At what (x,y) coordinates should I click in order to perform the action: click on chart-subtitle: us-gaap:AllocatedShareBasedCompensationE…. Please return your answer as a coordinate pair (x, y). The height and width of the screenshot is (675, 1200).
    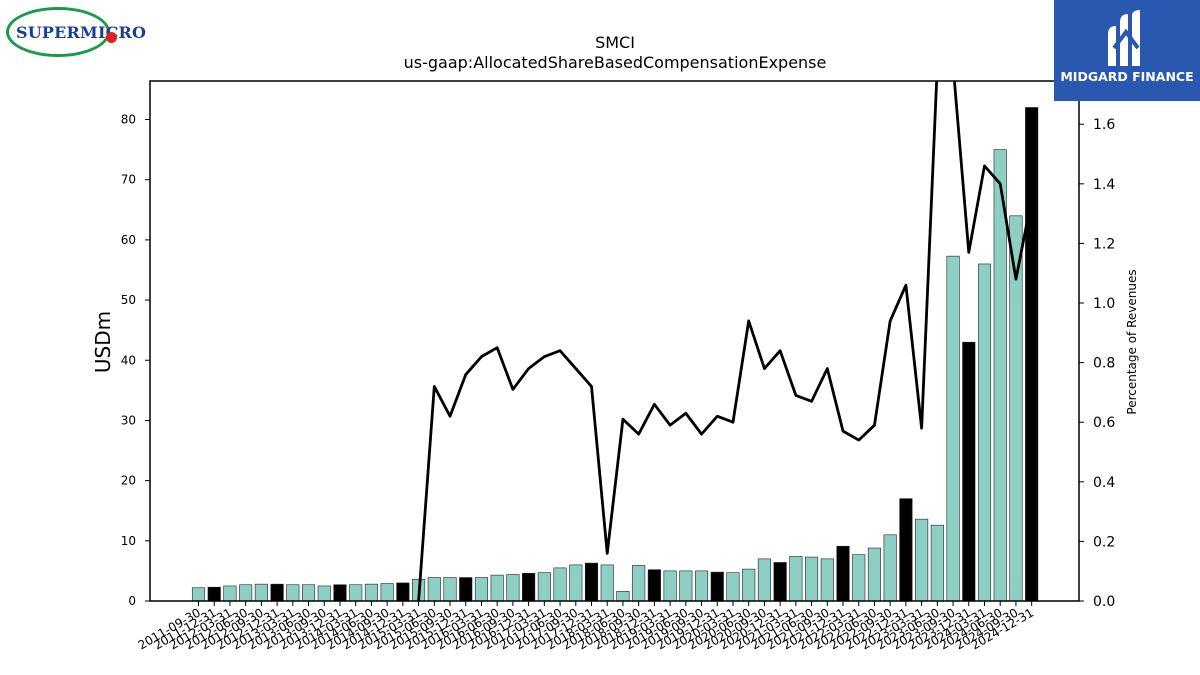
    Looking at the image, I should click on (615, 62).